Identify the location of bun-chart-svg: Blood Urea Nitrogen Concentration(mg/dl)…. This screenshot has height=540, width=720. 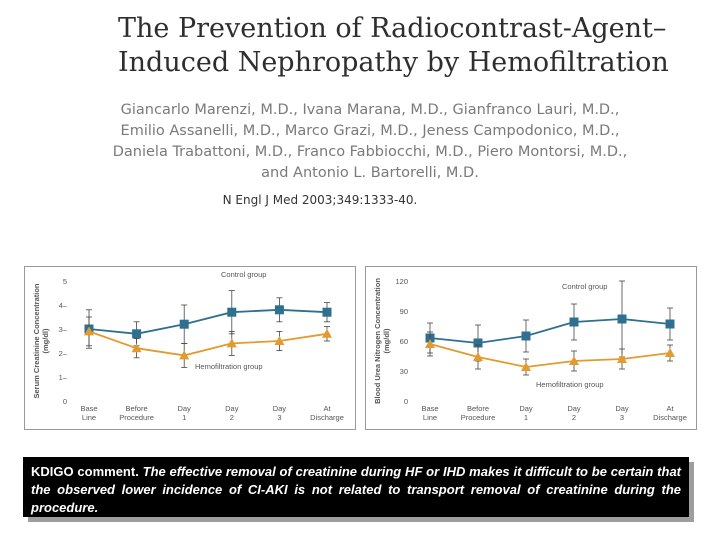
(530, 349).